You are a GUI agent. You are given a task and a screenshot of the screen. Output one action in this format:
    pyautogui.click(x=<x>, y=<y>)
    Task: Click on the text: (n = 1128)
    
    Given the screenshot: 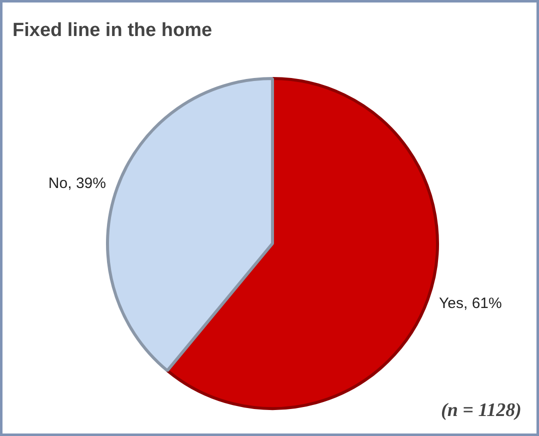 What is the action you would take?
    pyautogui.click(x=481, y=410)
    